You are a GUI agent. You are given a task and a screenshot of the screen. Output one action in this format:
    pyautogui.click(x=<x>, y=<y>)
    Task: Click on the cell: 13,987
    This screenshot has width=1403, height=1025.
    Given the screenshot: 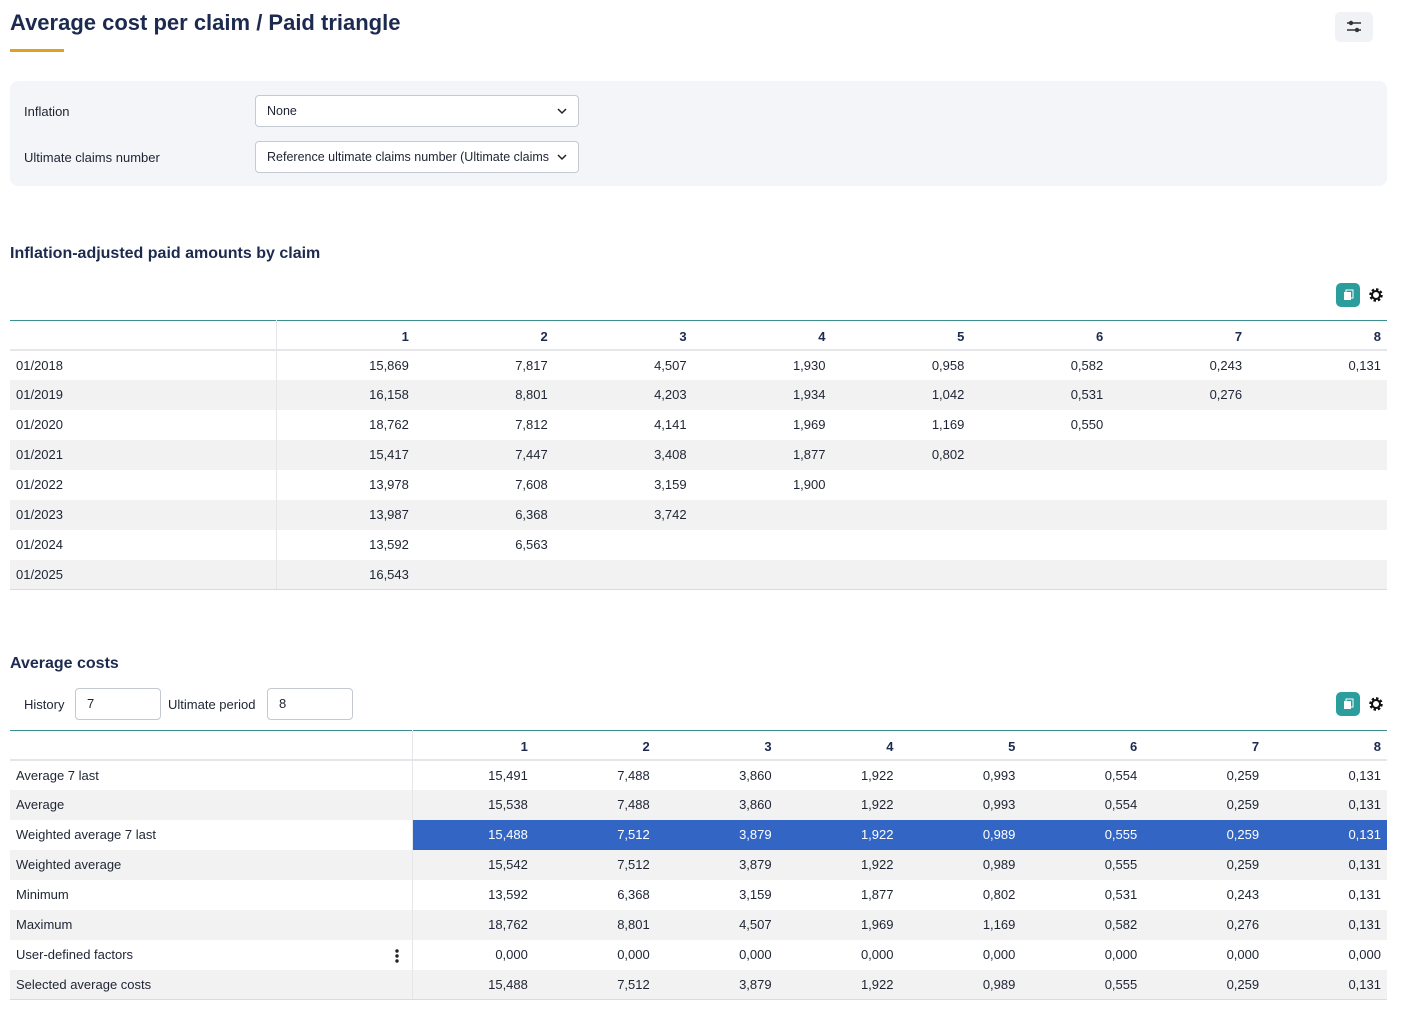 What is the action you would take?
    pyautogui.click(x=345, y=515)
    